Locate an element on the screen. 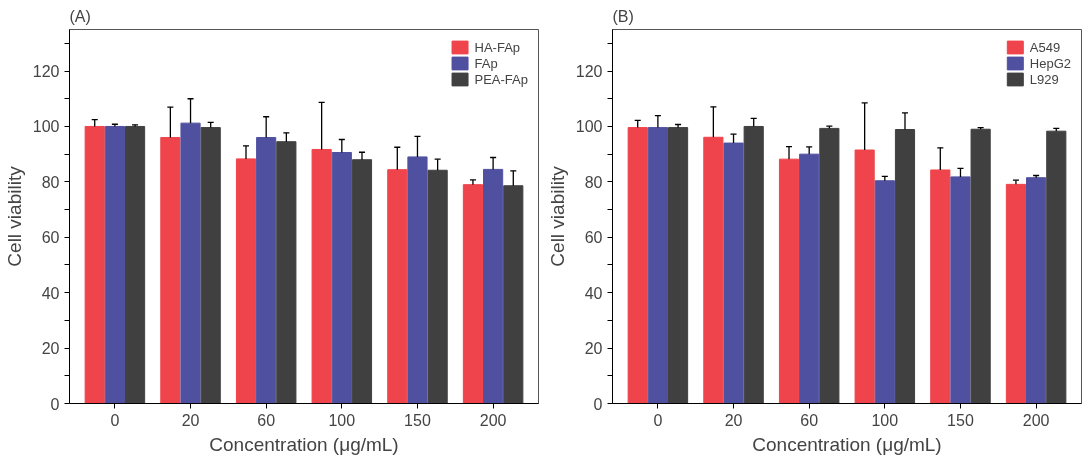 This screenshot has width=1091, height=461. chart-title: (A) is located at coordinates (80, 16).